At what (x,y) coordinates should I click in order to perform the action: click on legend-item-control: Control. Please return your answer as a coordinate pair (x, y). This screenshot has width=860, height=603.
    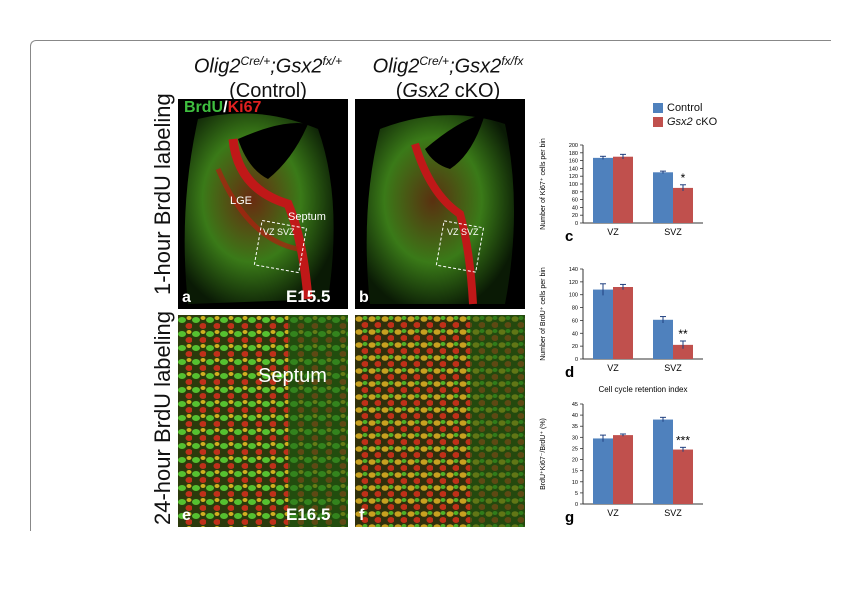
    Looking at the image, I should click on (685, 108).